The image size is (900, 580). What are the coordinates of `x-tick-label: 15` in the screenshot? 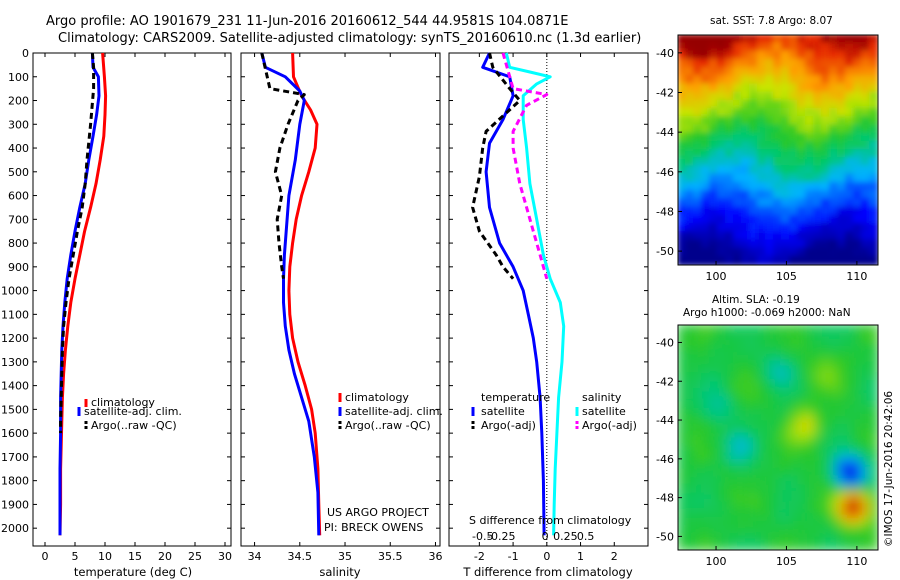 It's located at (135, 556).